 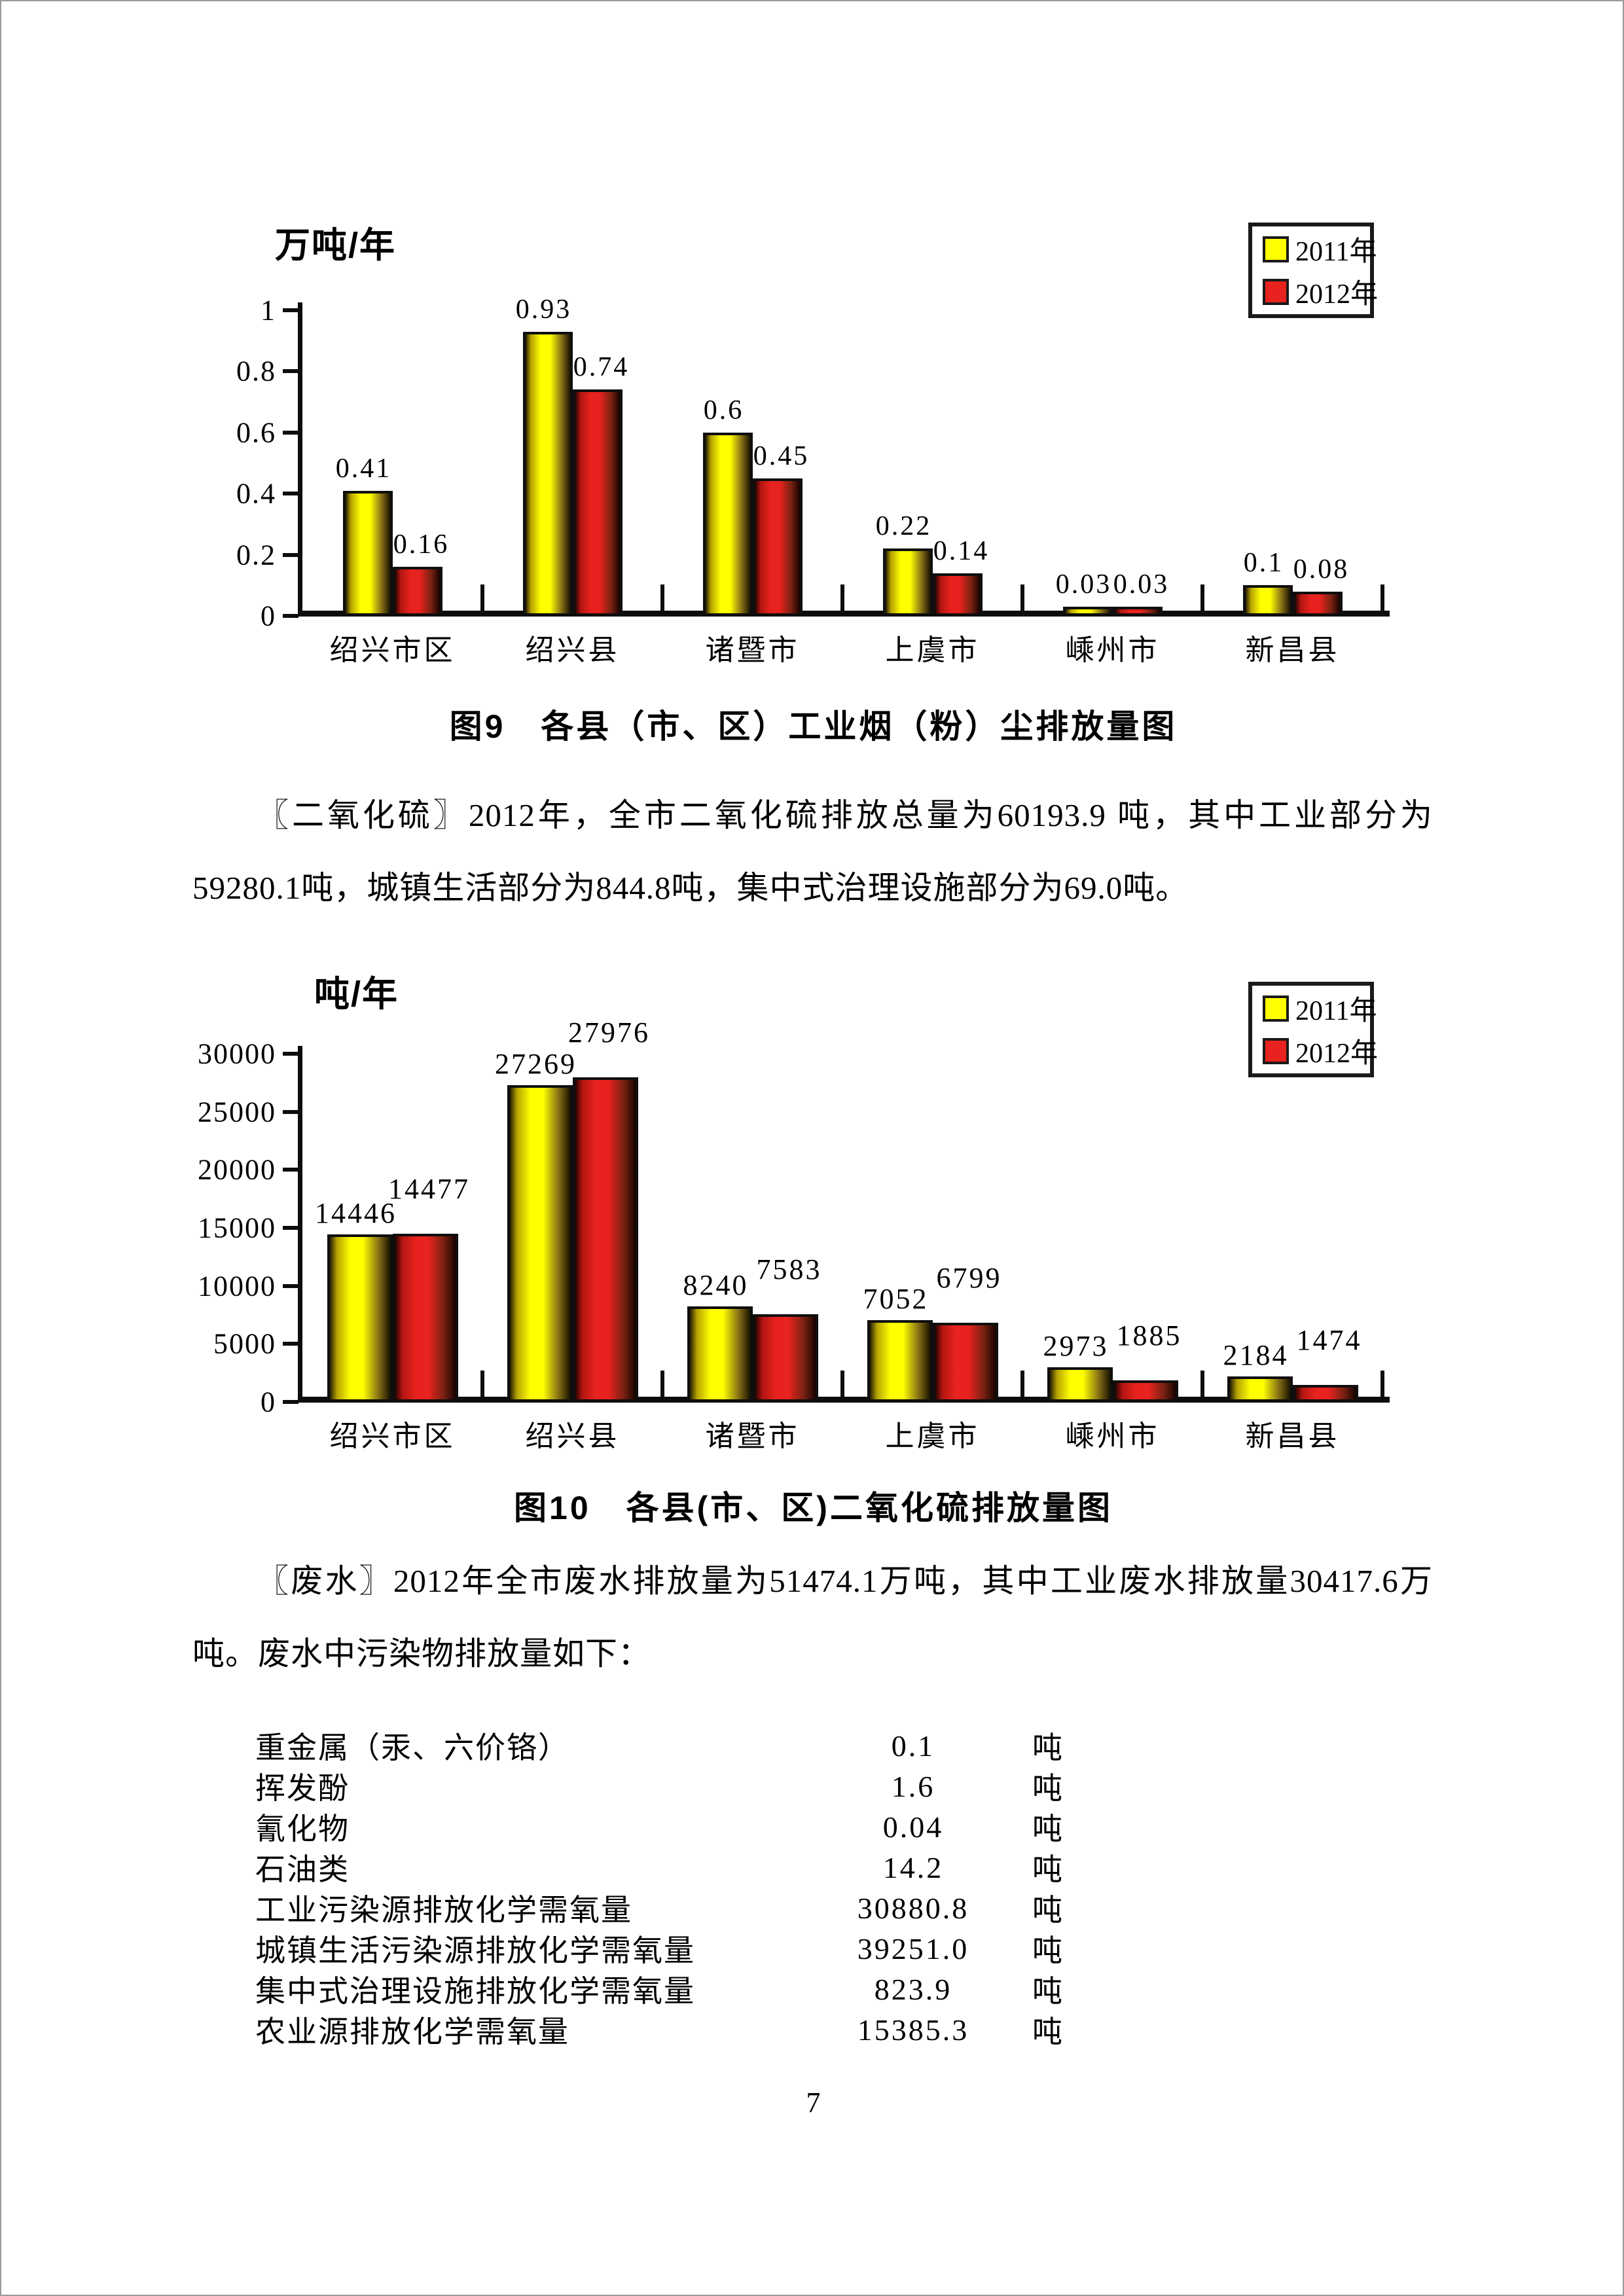 I want to click on legend: 2011年 2012年, so click(x=1313, y=1029).